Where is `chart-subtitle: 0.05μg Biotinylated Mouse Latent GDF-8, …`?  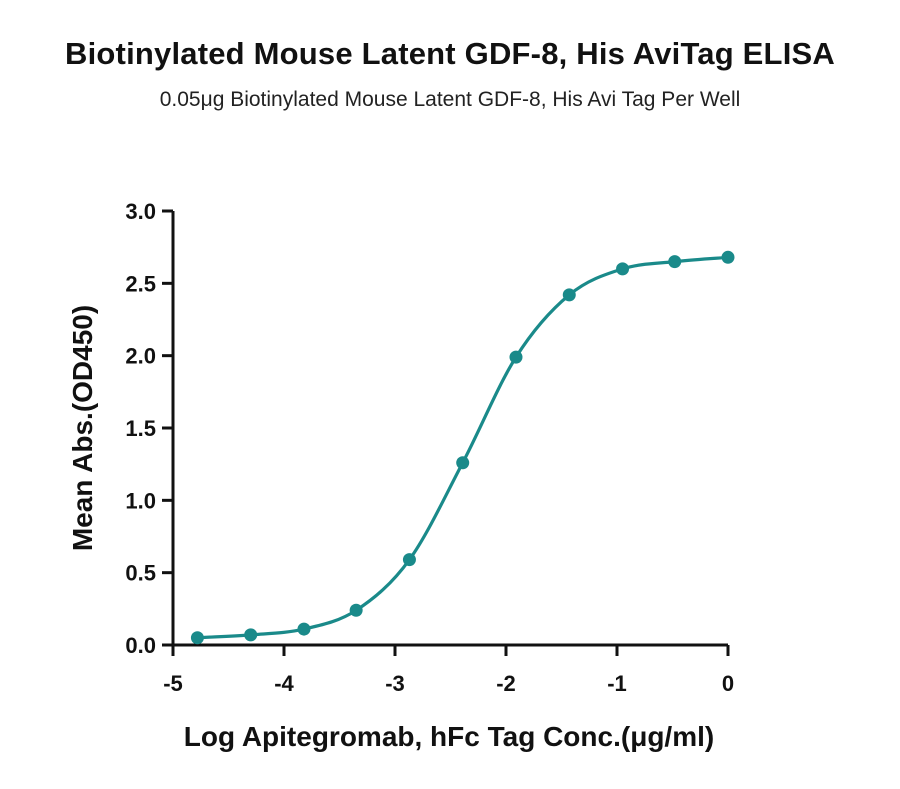 chart-subtitle: 0.05μg Biotinylated Mouse Latent GDF-8, … is located at coordinates (450, 99).